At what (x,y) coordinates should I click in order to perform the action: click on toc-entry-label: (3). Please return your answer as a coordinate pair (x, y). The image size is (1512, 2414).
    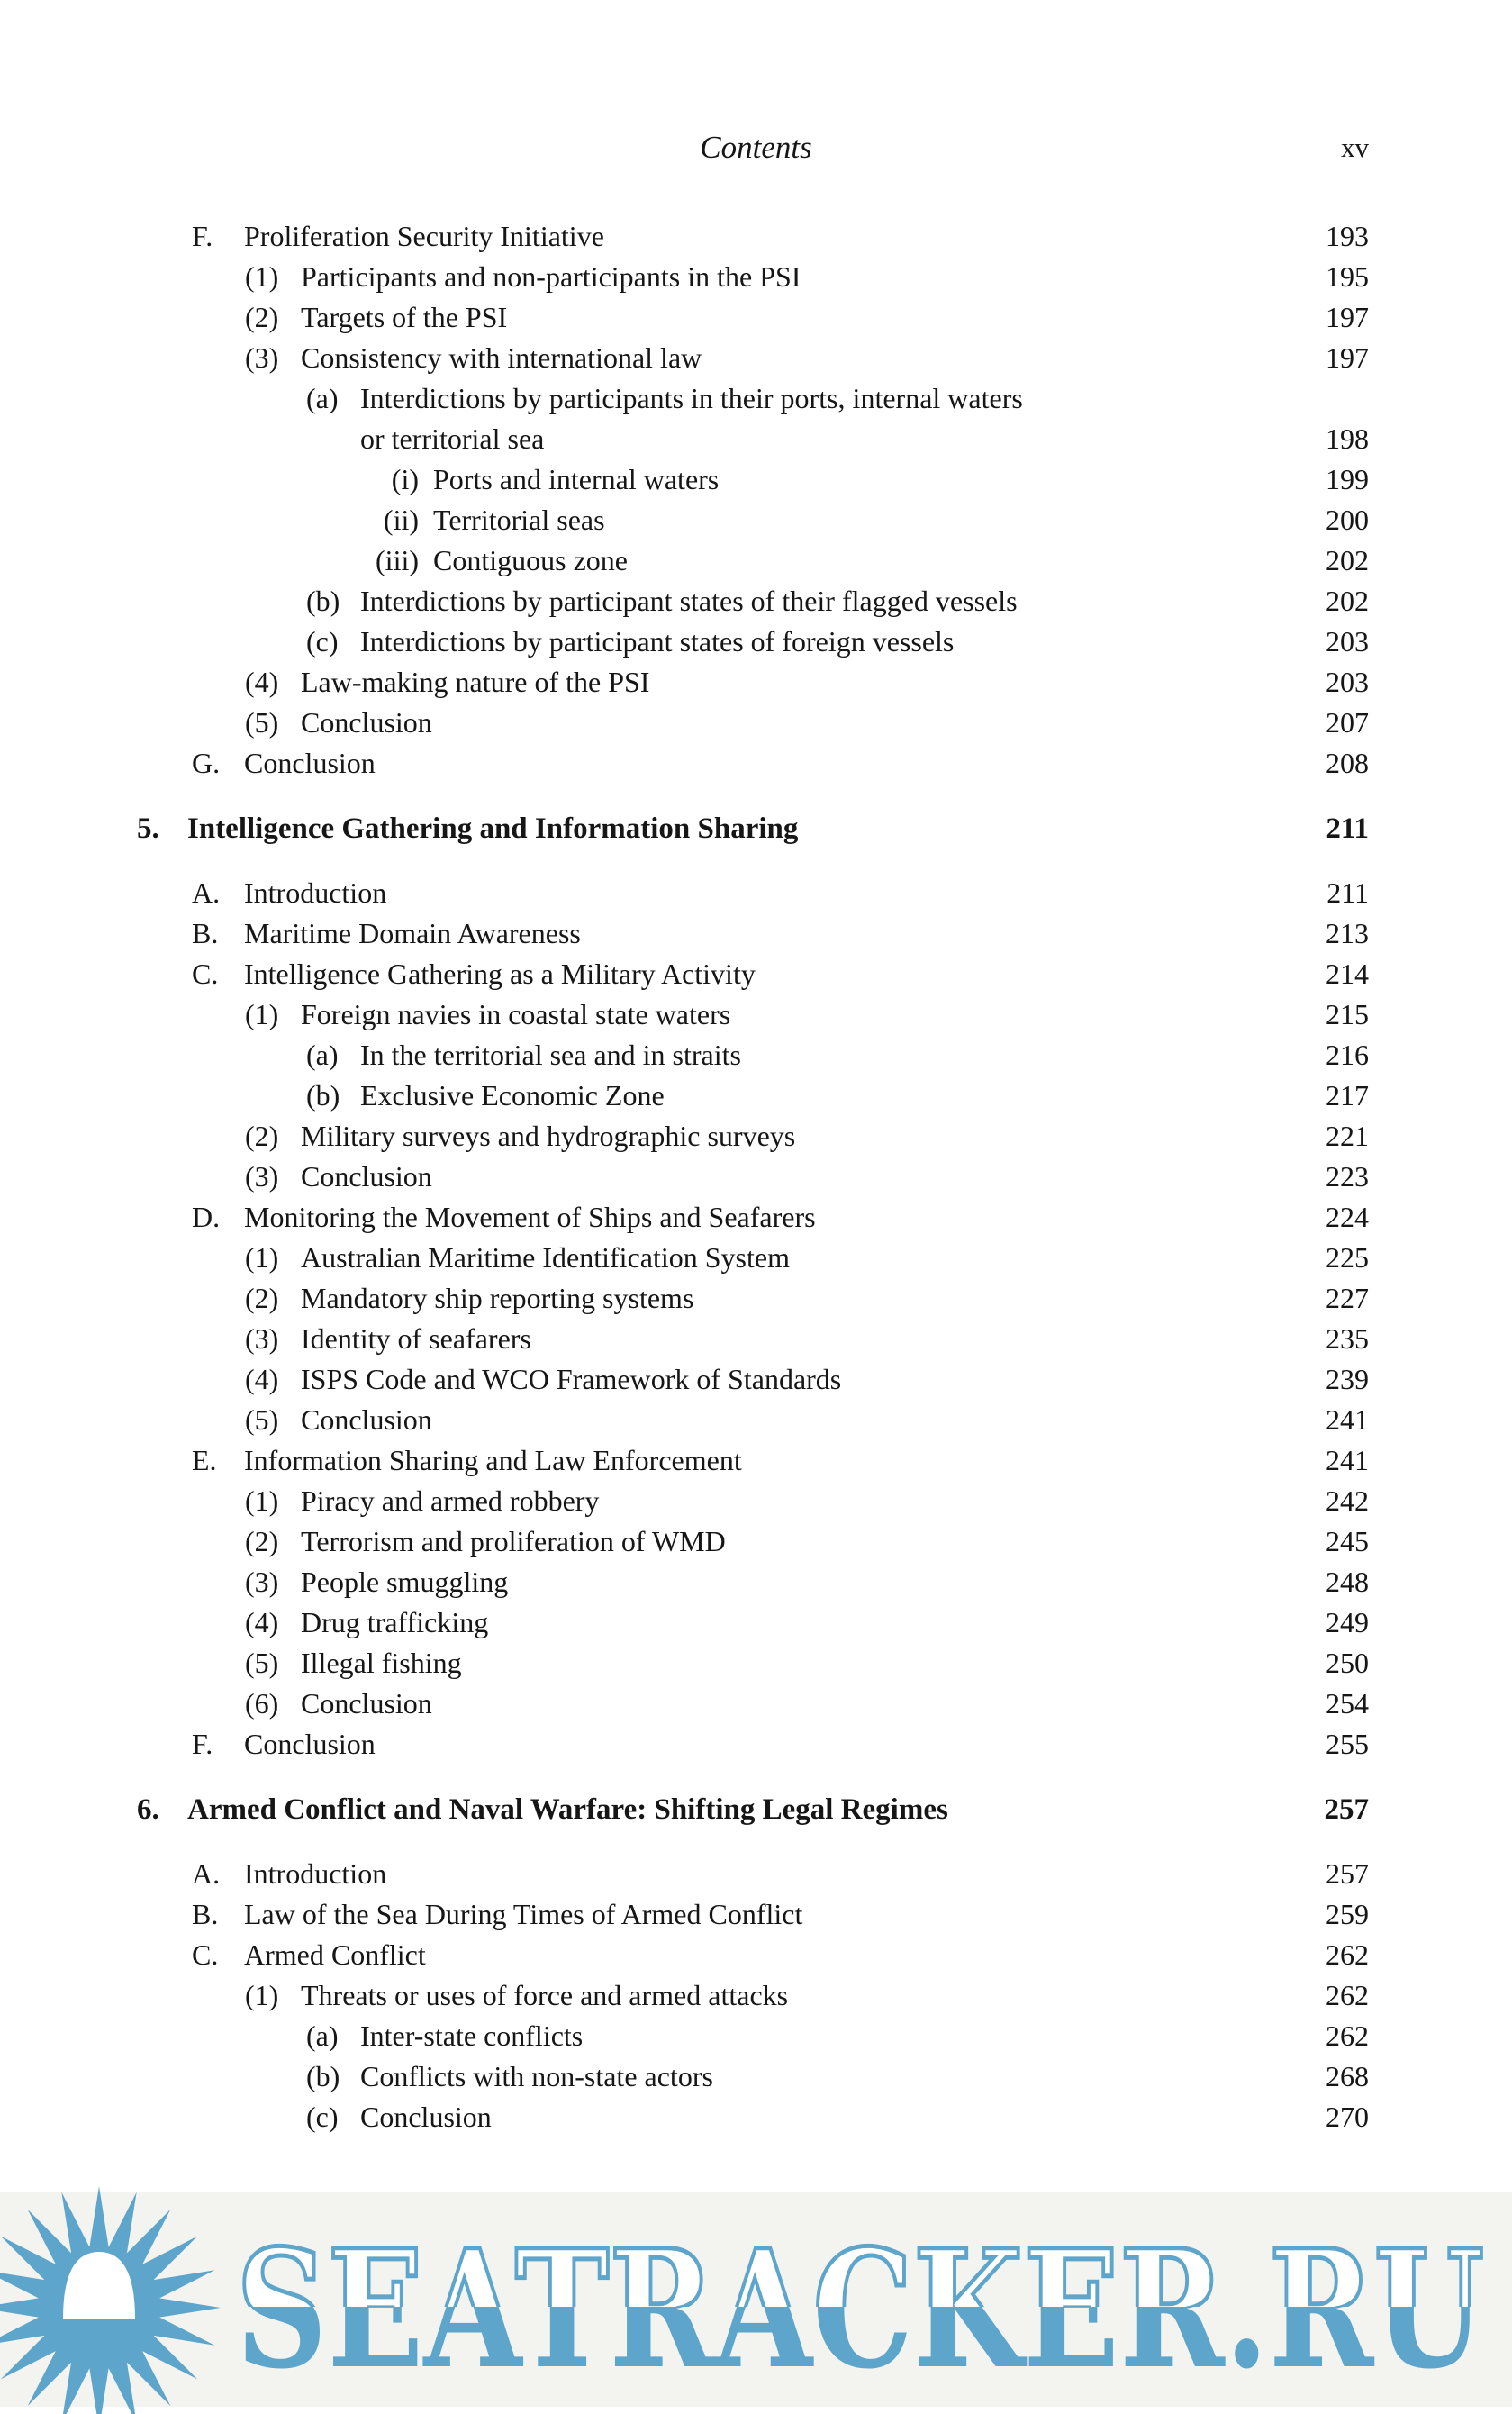
    Looking at the image, I should click on (262, 1176).